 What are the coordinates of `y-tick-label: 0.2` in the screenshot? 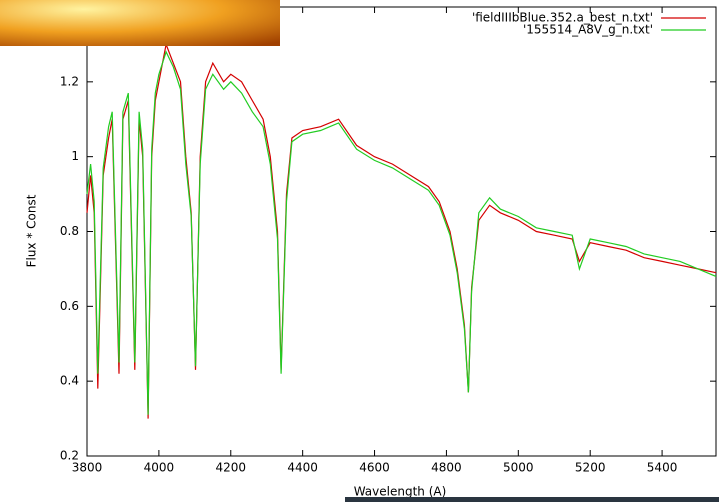 It's located at (69, 456).